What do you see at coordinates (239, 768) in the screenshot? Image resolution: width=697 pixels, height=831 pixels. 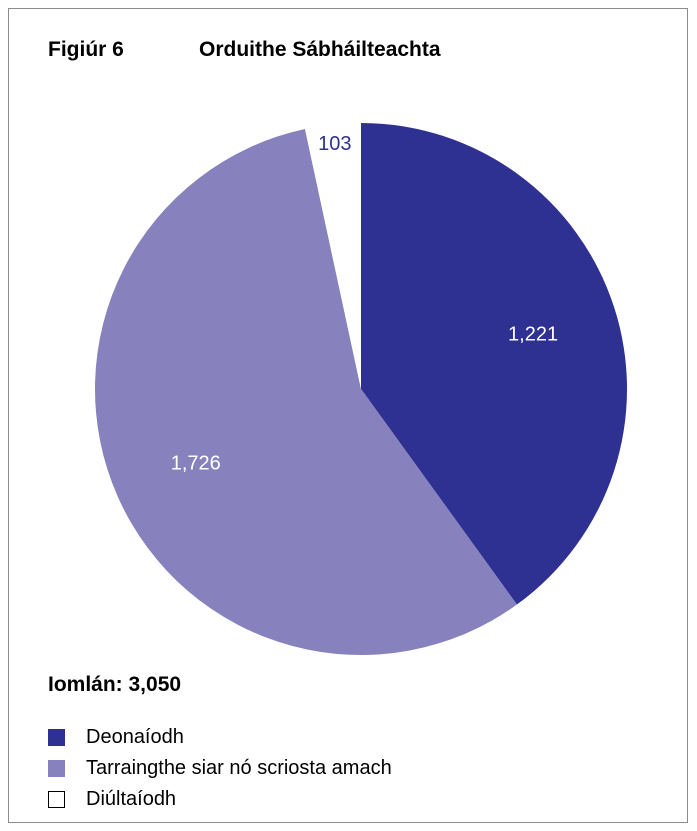 I see `legend-label-withdrawn: Tarraingthe siar nó scriosta amach` at bounding box center [239, 768].